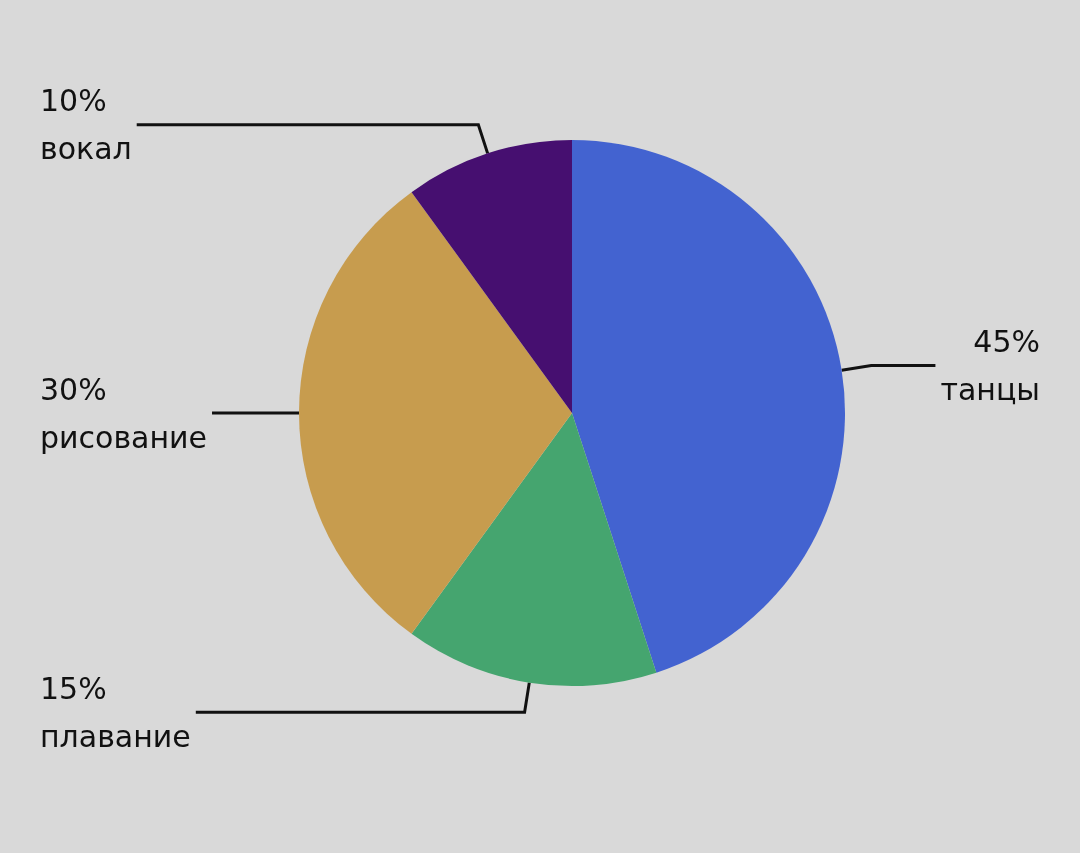 The image size is (1080, 853). Describe the element at coordinates (1006, 342) in the screenshot. I see `data-label: 45%` at that location.